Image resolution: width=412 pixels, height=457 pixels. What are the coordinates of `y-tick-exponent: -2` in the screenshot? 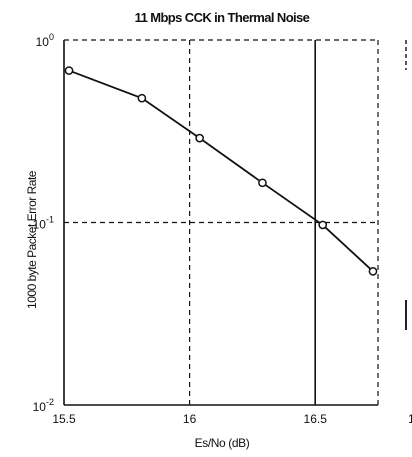 It's located at (50, 402).